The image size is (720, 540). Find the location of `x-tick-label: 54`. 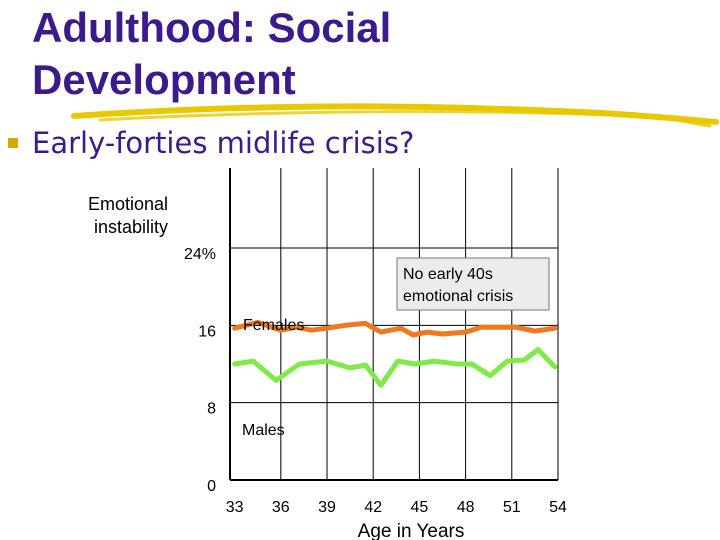

x-tick-label: 54 is located at coordinates (558, 507).